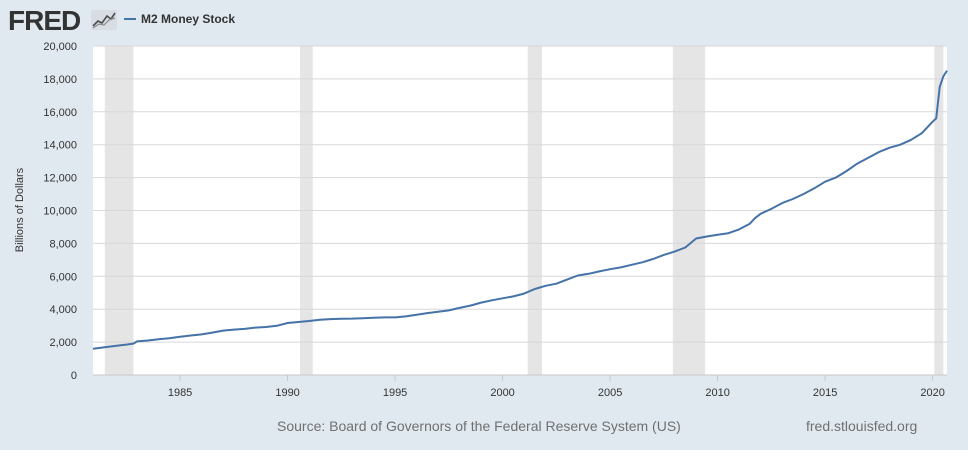 Image resolution: width=968 pixels, height=450 pixels. Describe the element at coordinates (862, 426) in the screenshot. I see `source-site-link: fred.stlouisfed.org` at that location.